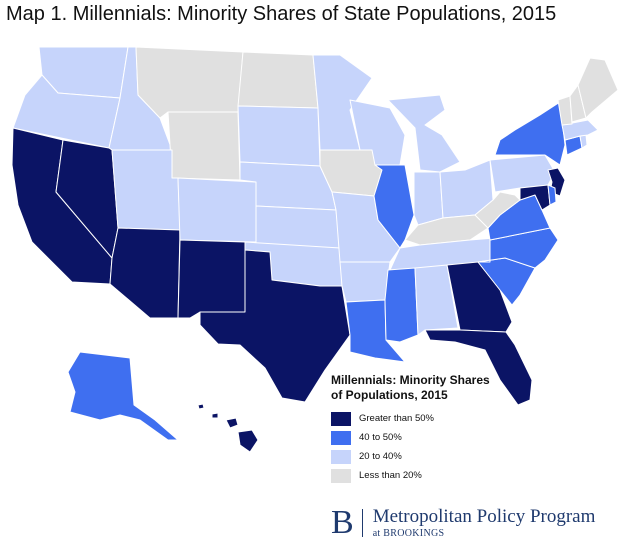  What do you see at coordinates (431, 456) in the screenshot?
I see `legend-item: 20 to 40%` at bounding box center [431, 456].